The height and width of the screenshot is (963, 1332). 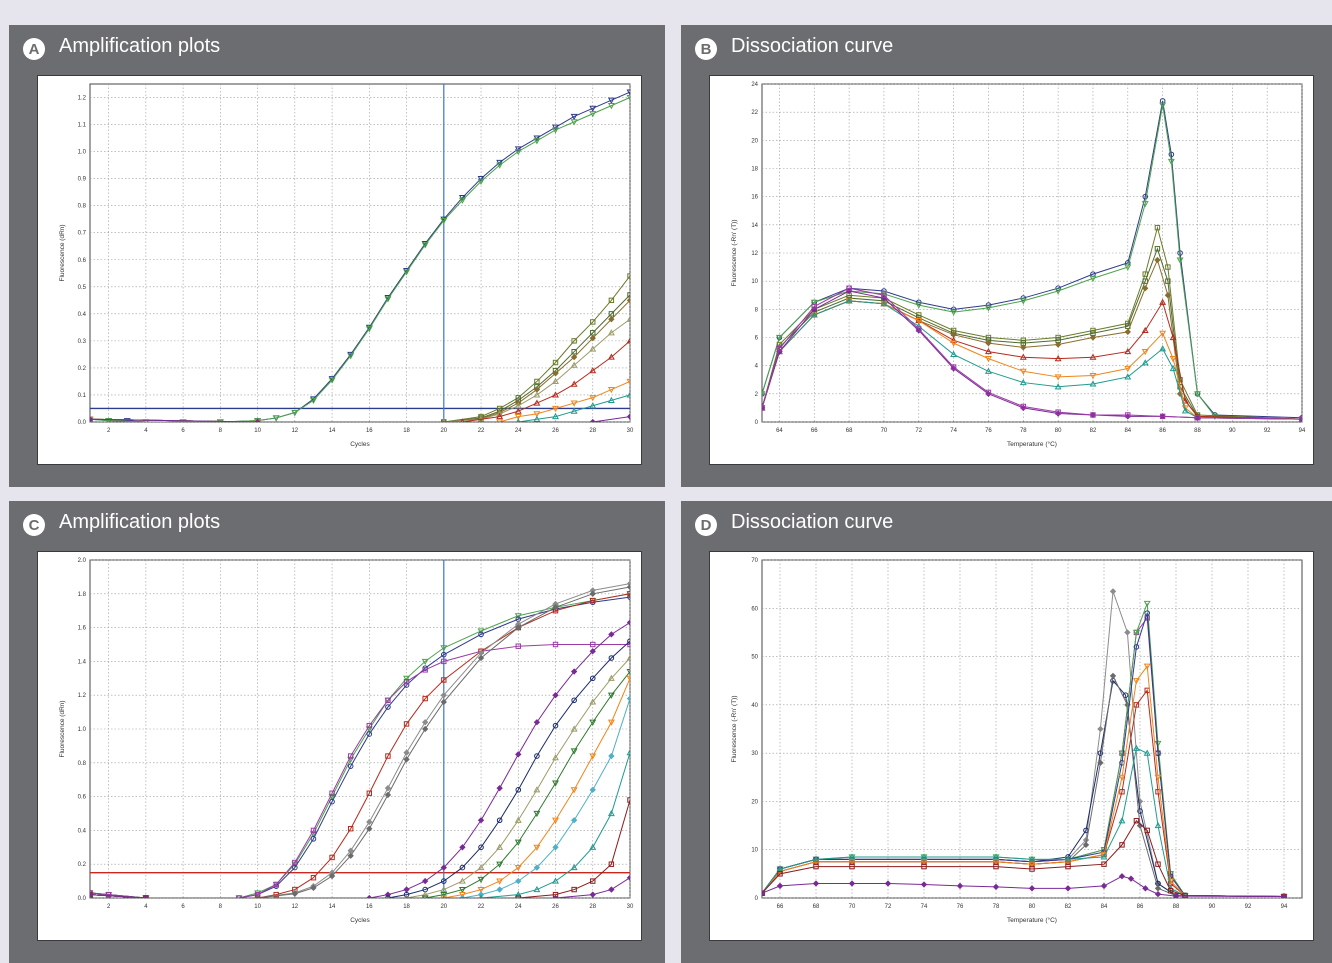 I want to click on x-tick-label: 16, so click(x=369, y=431).